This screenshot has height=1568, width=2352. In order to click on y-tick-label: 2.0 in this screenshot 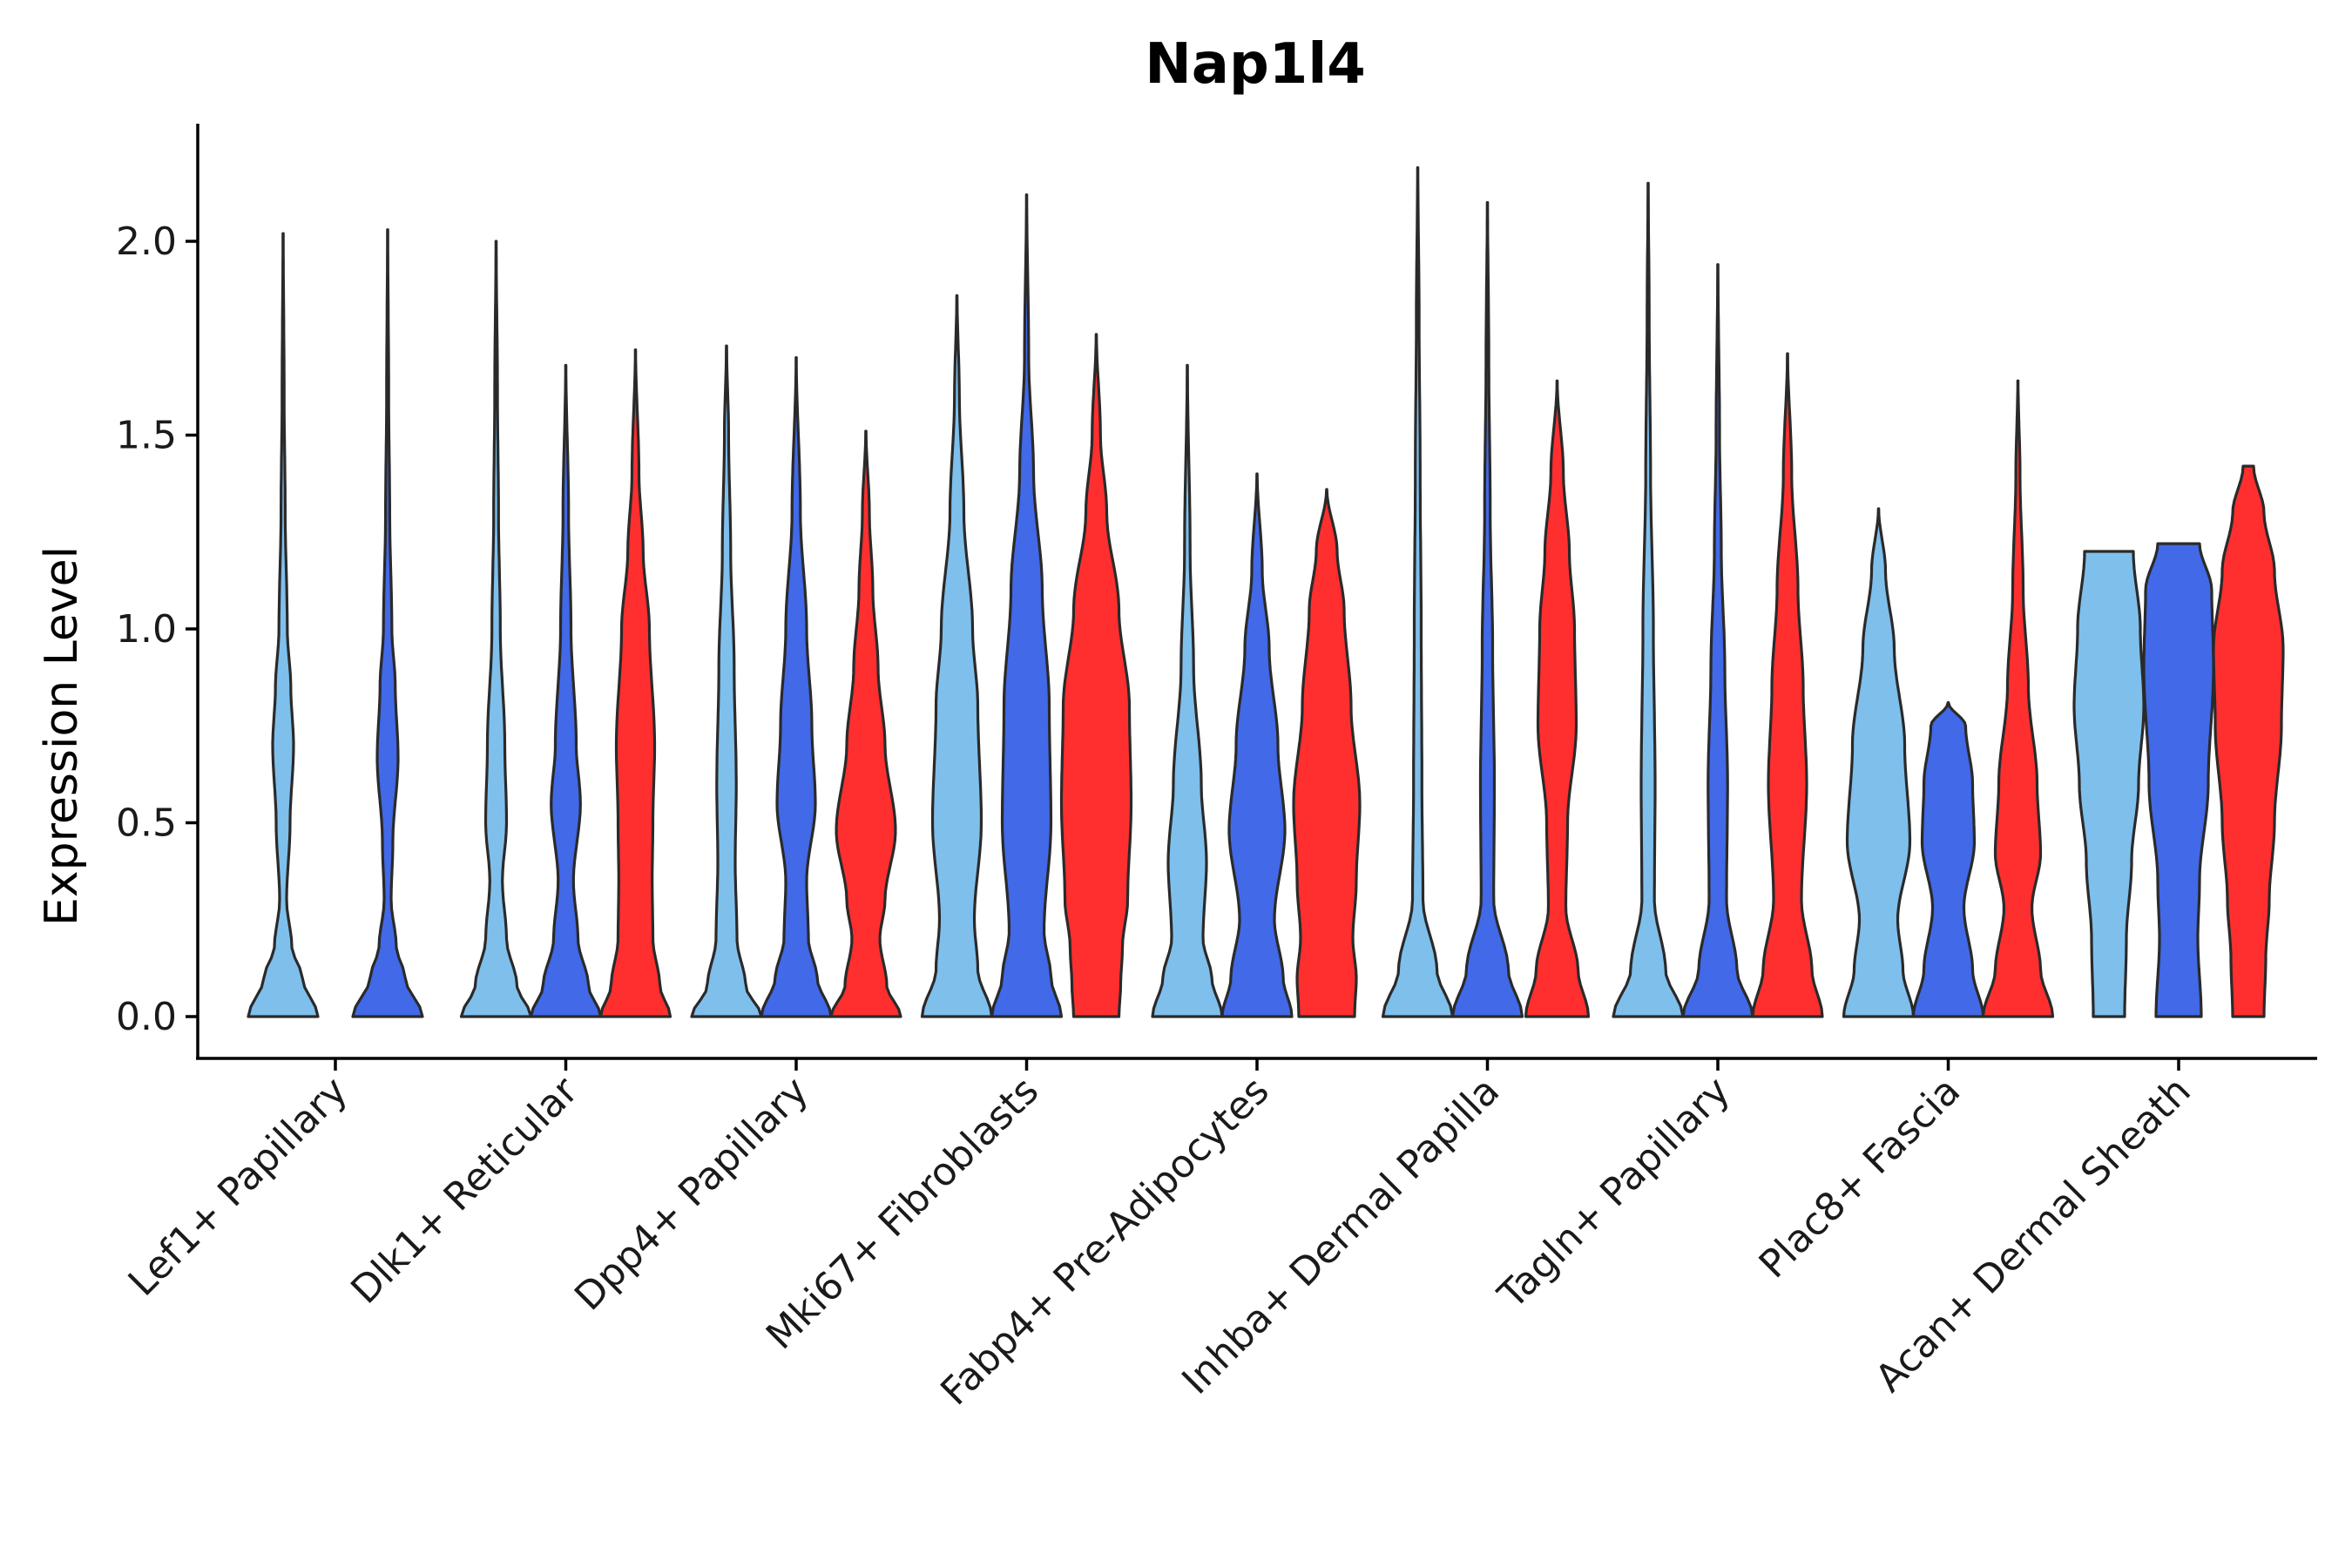, I will do `click(146, 242)`.